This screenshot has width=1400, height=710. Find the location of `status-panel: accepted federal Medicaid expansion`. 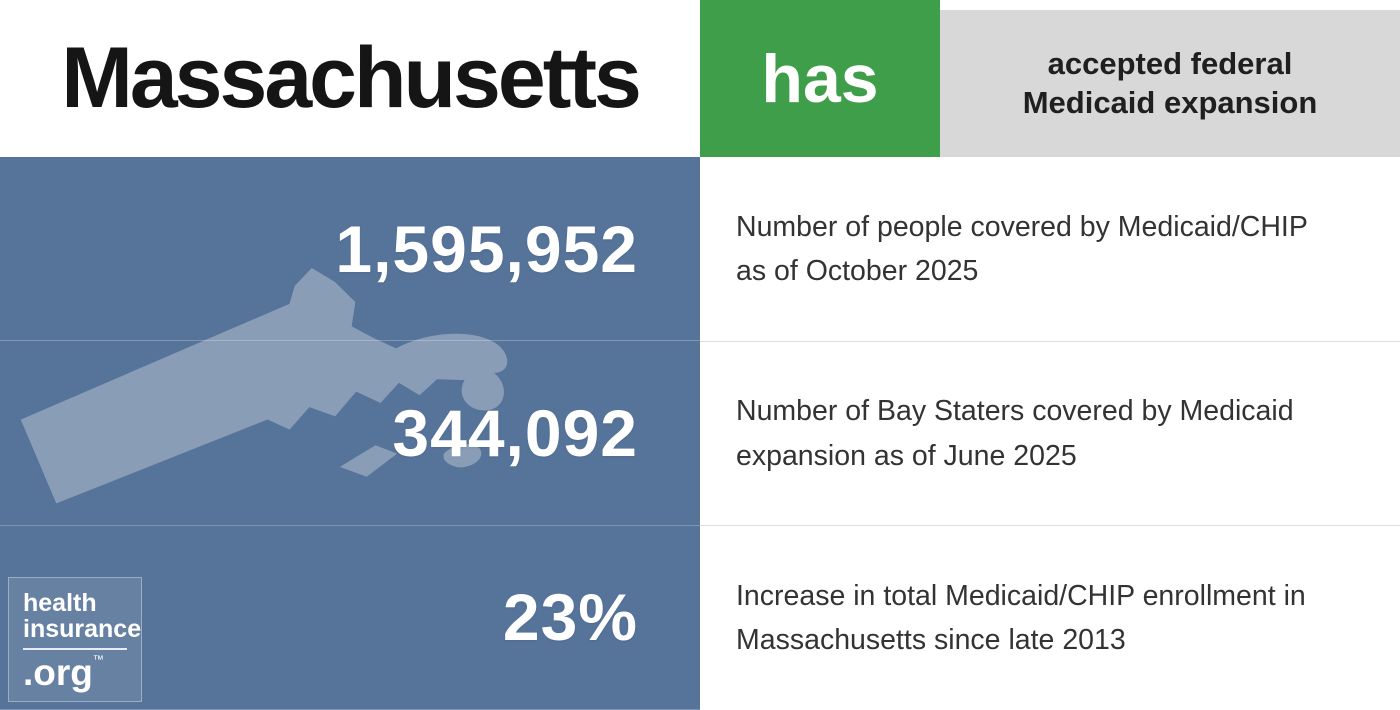

status-panel: accepted federal Medicaid expansion is located at coordinates (1170, 83).